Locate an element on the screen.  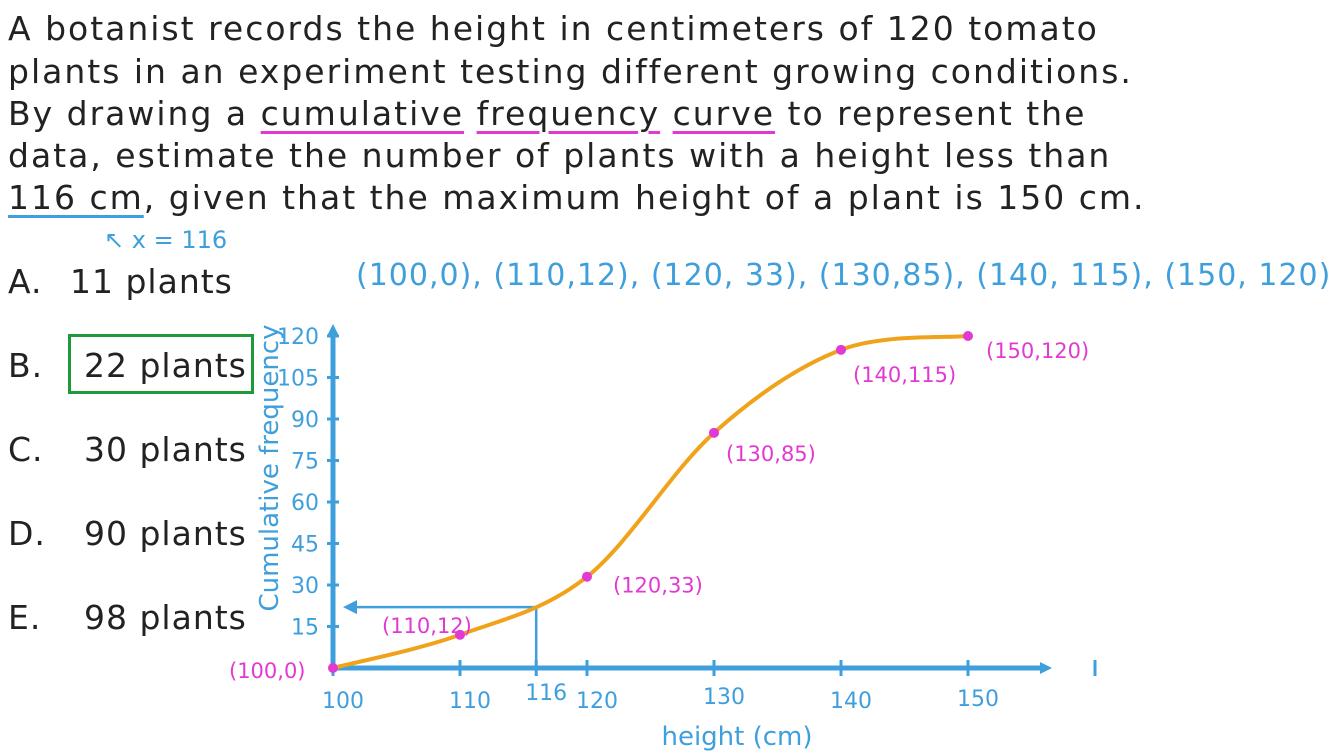
option-letter: A. is located at coordinates (25, 281).